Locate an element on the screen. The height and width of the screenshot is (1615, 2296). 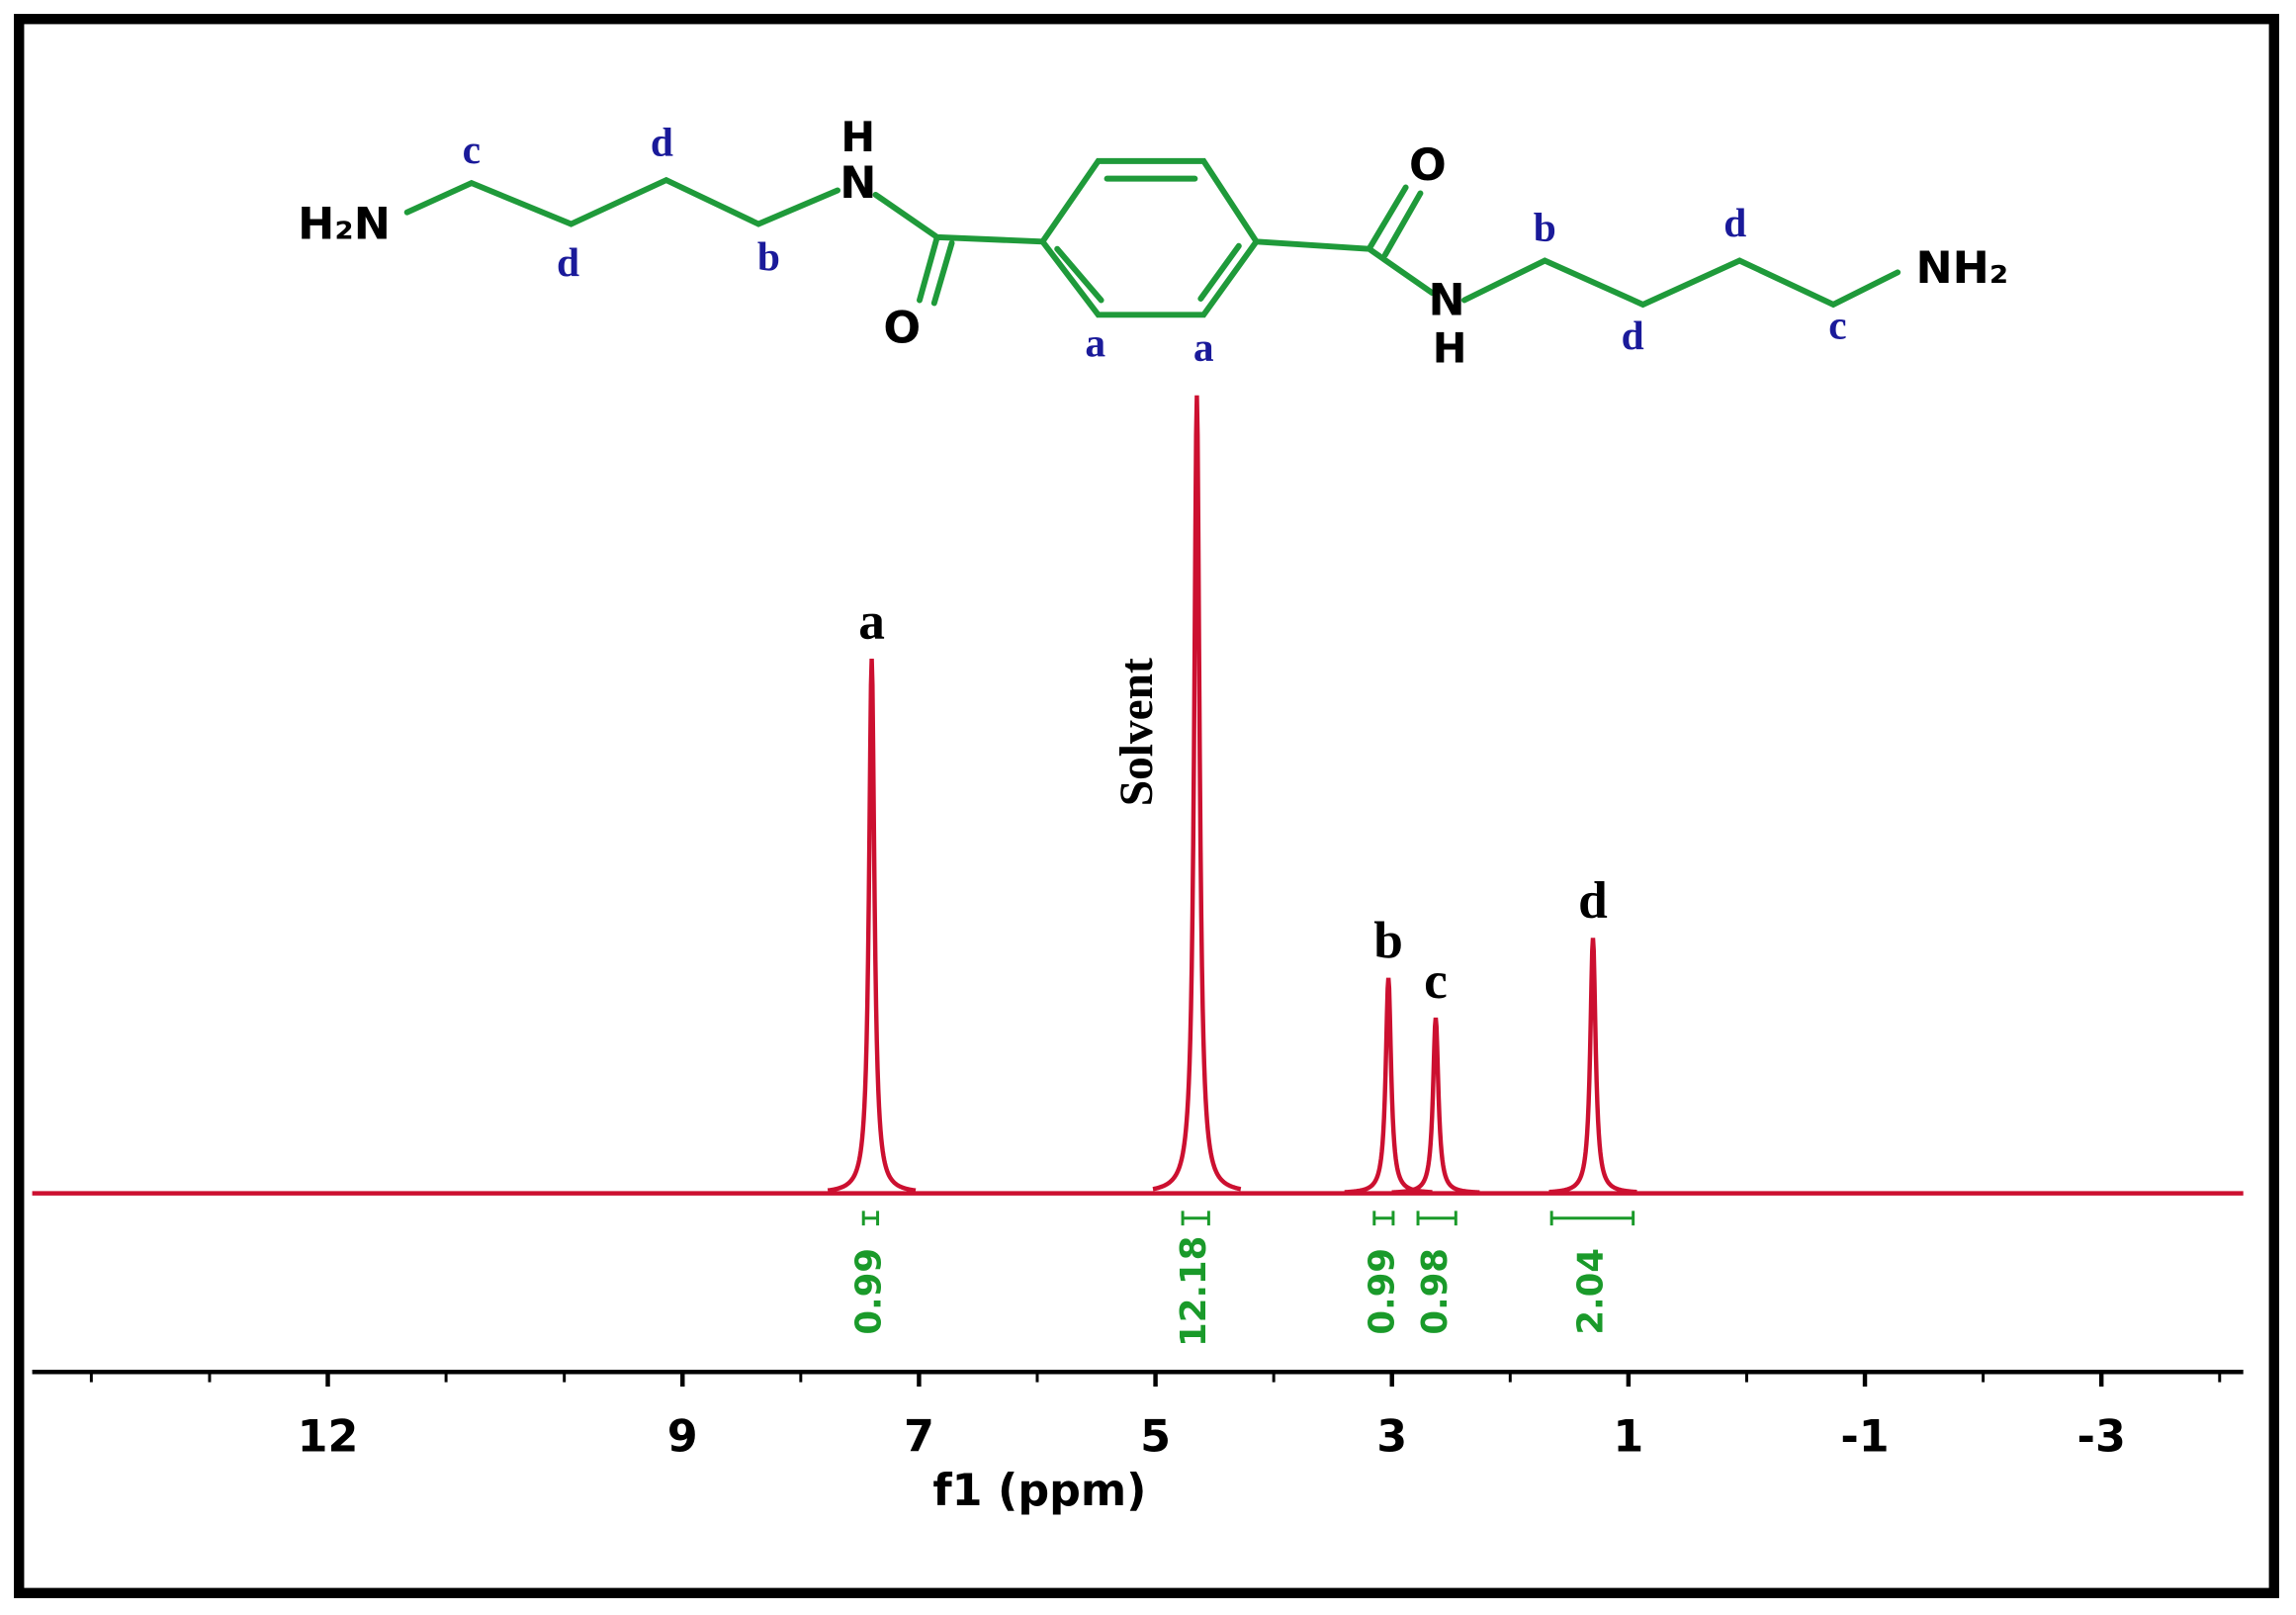
molecule: H₂N H N O O N H NH₂ is located at coordinates (1153, 243).